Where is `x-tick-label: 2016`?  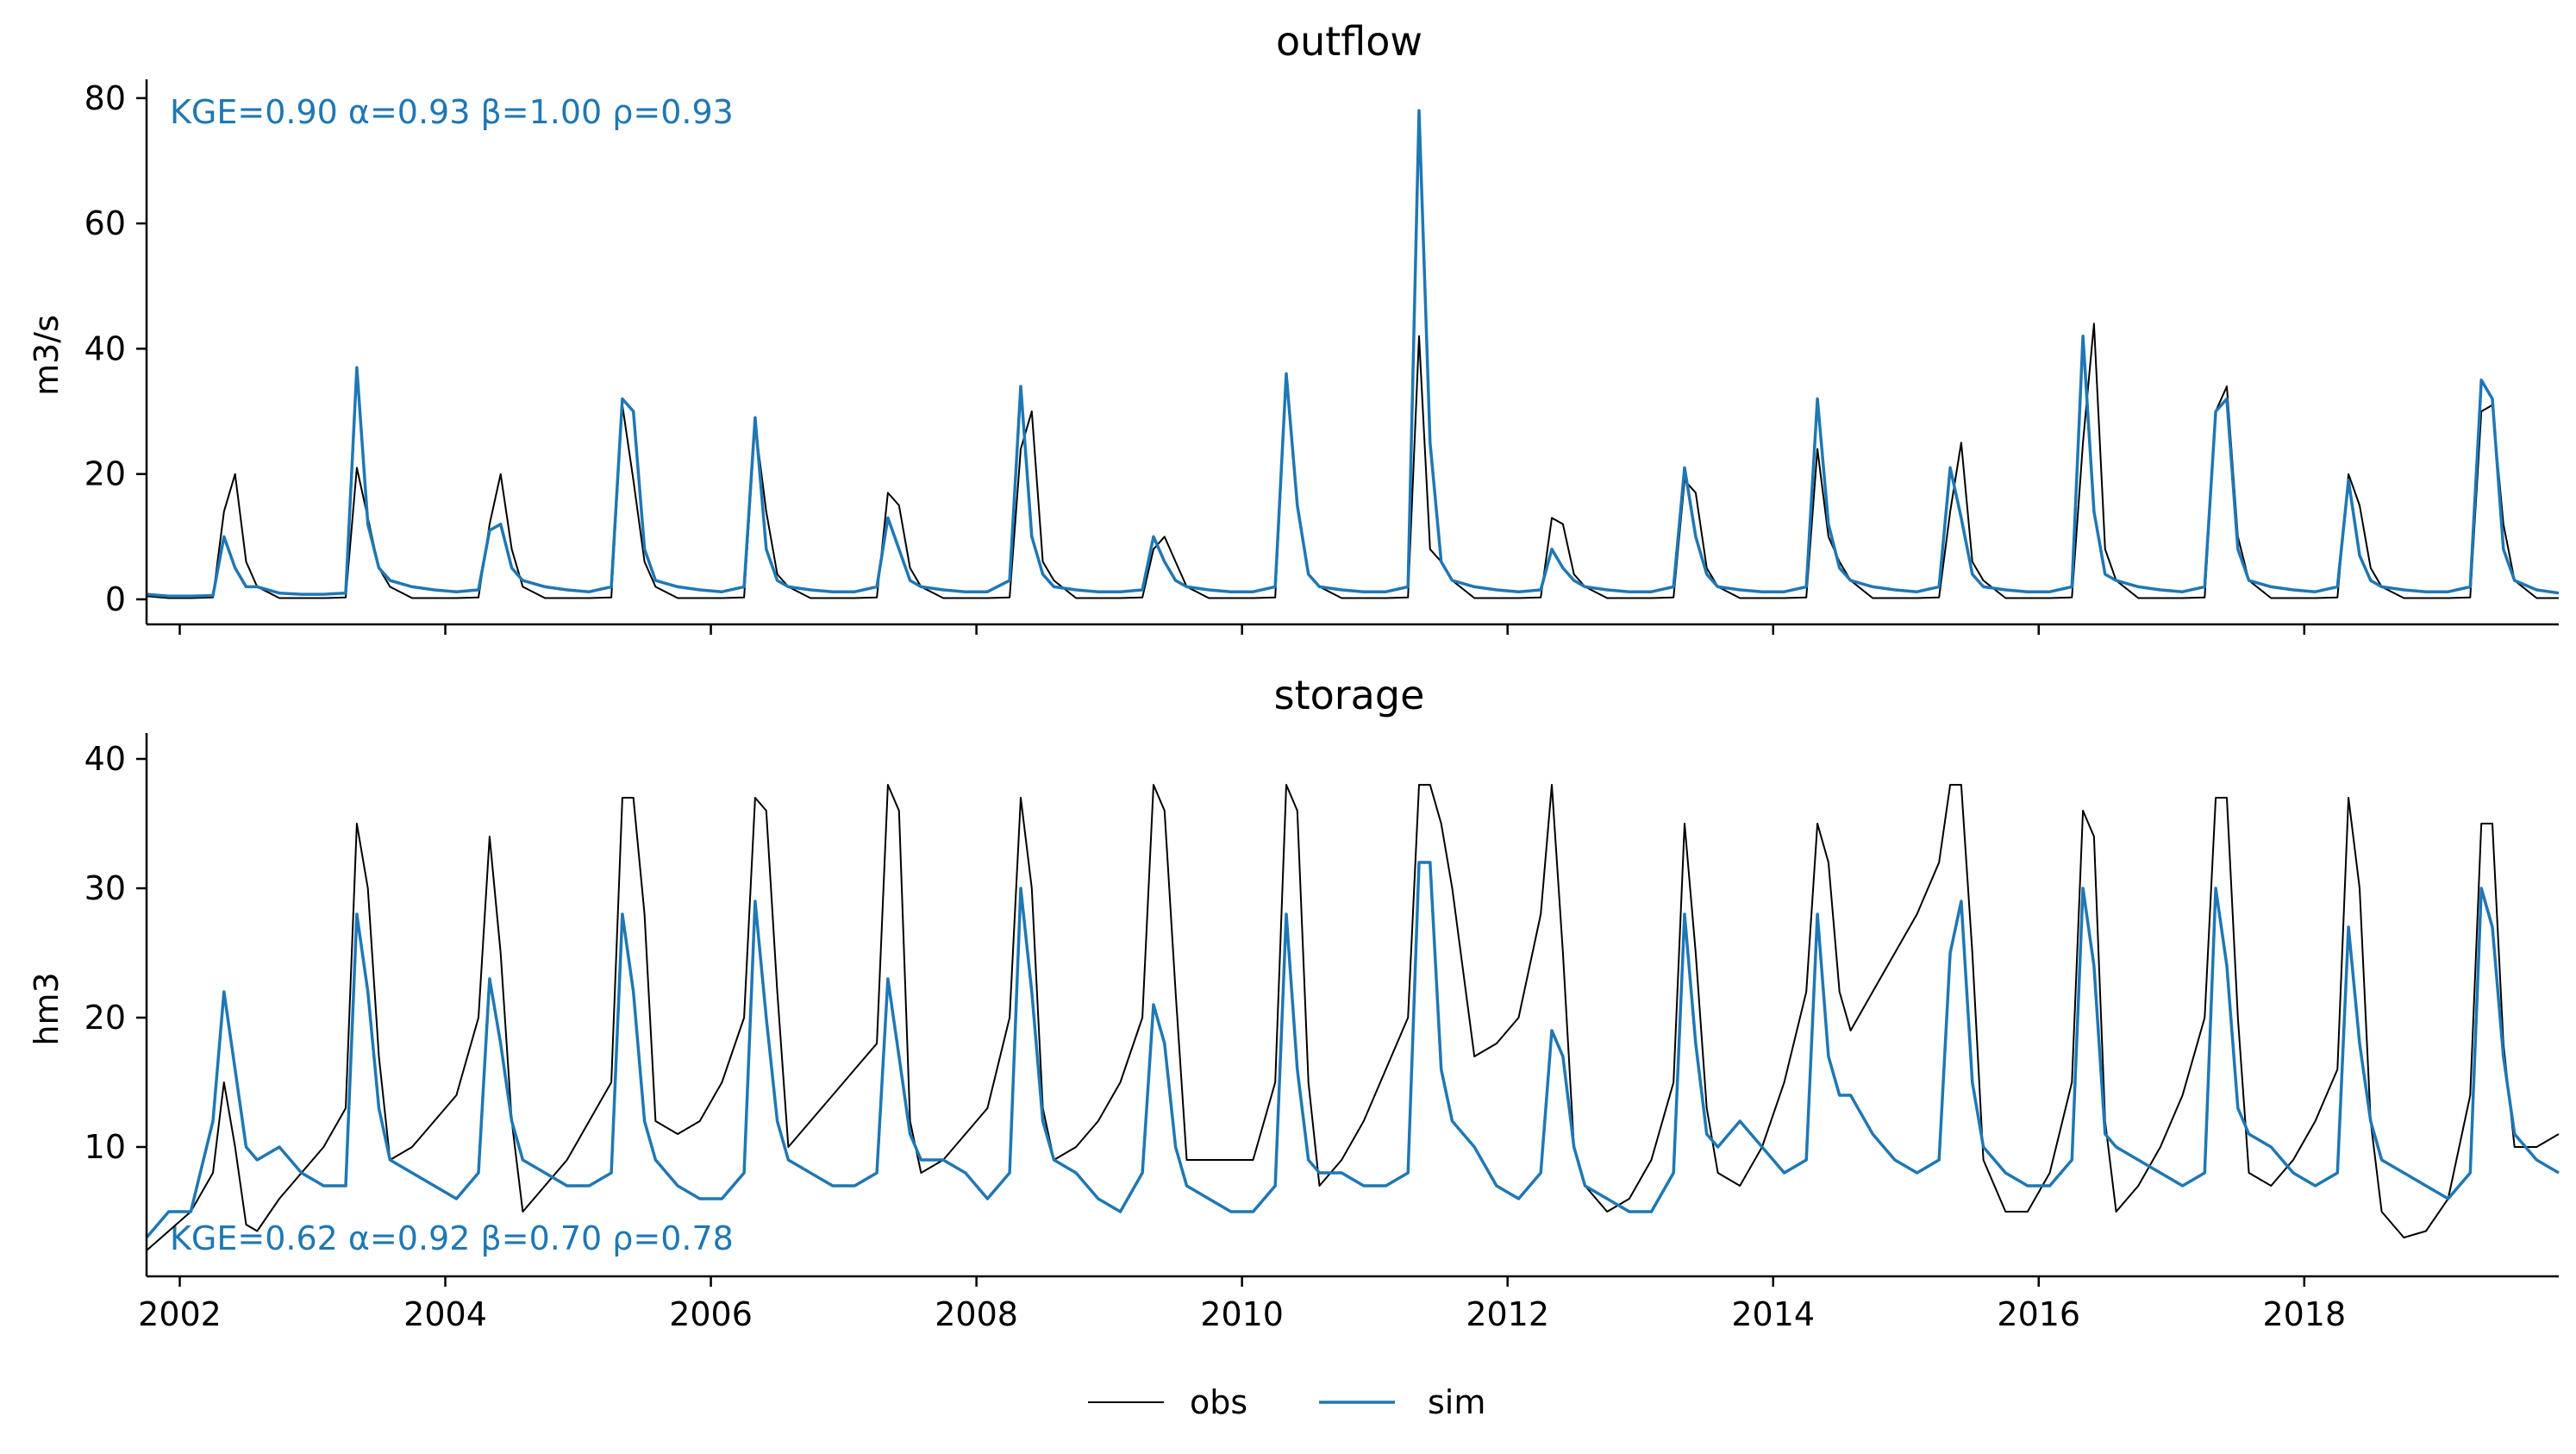
x-tick-label: 2016 is located at coordinates (2038, 1314).